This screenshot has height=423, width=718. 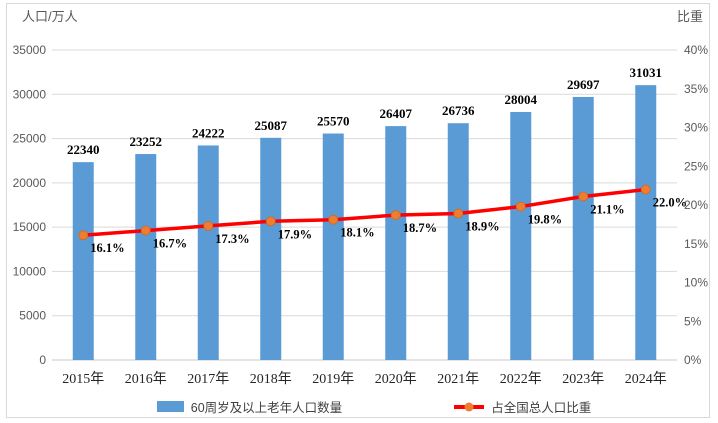 I want to click on bar-value-label: 31031, so click(x=646, y=72).